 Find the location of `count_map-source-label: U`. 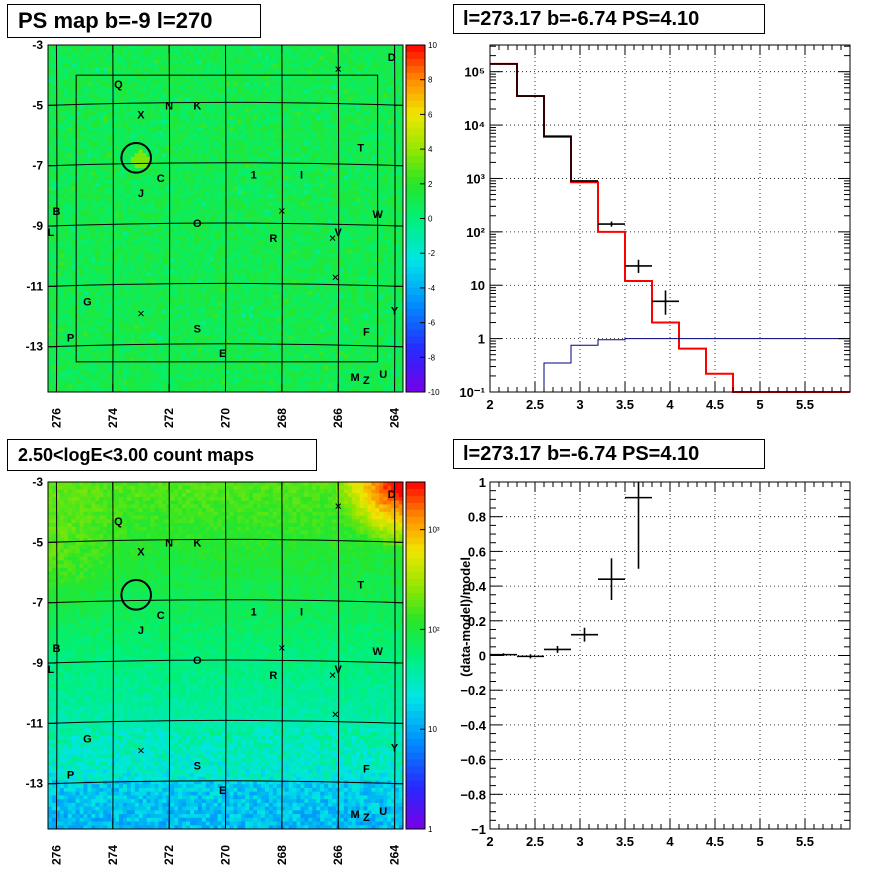

count_map-source-label: U is located at coordinates (383, 812).